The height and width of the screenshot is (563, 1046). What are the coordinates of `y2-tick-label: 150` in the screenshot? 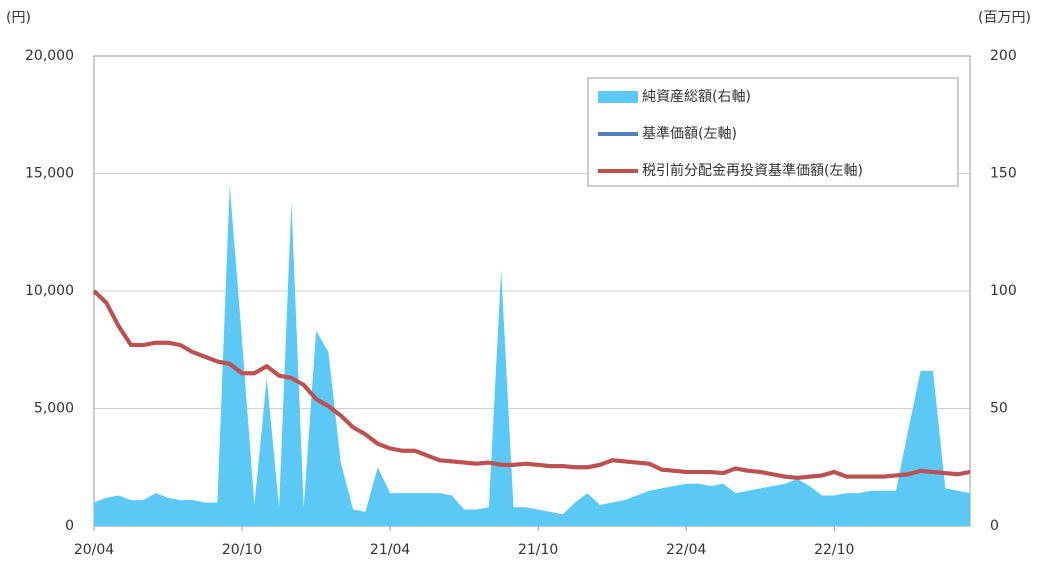 It's located at (1003, 174).